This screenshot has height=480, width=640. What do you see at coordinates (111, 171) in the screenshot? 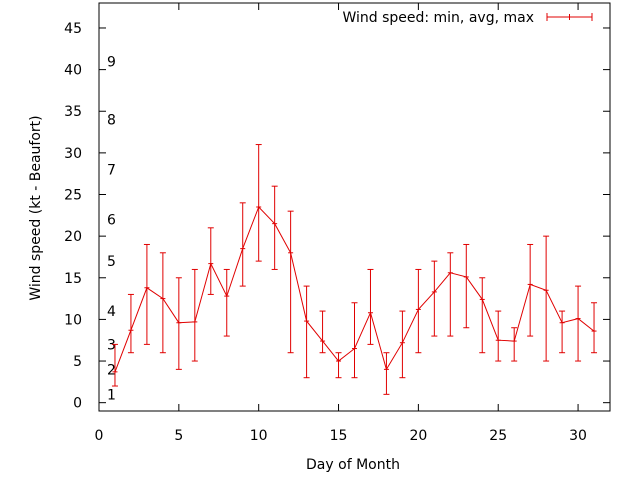
I see `beaufort-label: 7` at bounding box center [111, 171].